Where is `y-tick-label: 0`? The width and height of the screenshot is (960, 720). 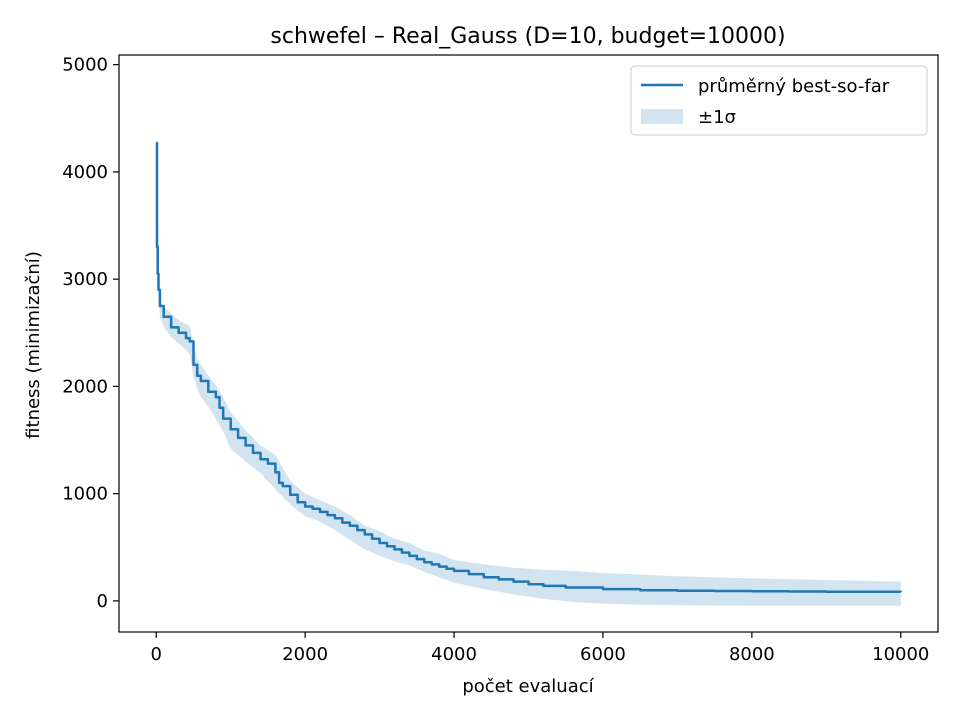 y-tick-label: 0 is located at coordinates (102, 601).